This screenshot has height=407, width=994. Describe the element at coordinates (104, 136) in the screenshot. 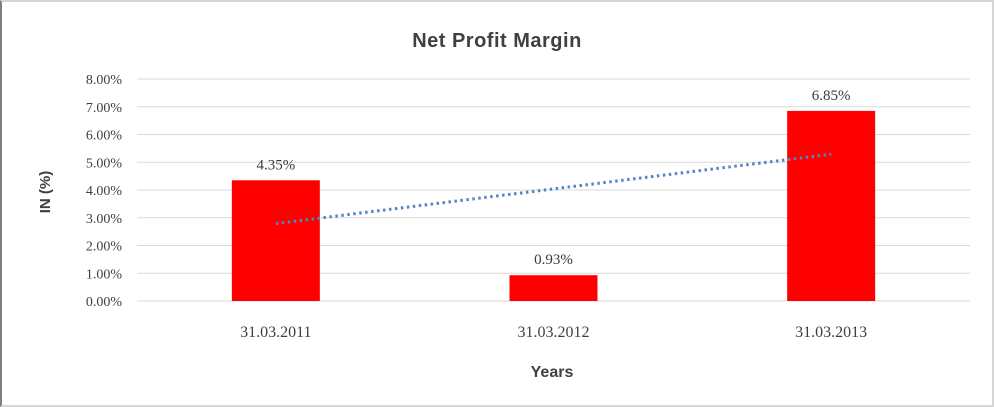

I see `y-tick-label: 6.00%` at that location.